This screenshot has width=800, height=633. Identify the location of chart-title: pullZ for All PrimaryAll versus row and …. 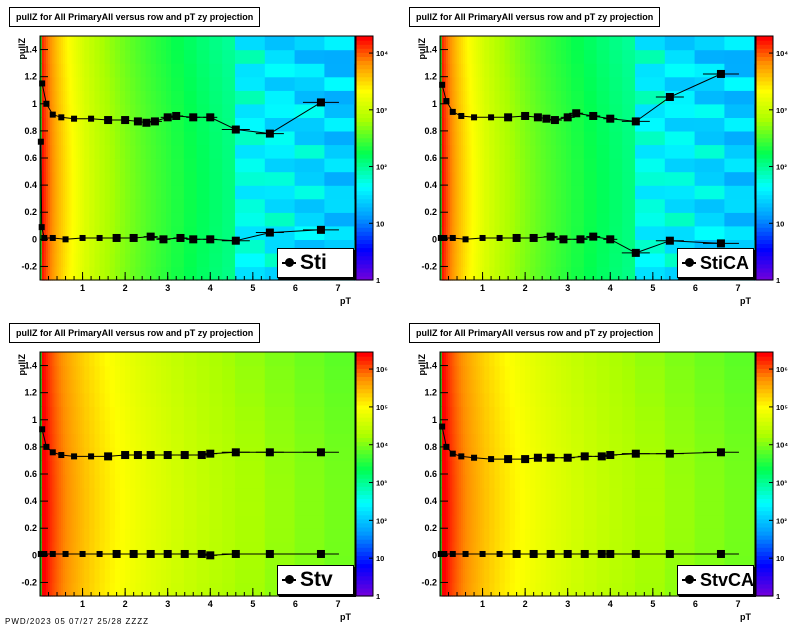
(135, 333).